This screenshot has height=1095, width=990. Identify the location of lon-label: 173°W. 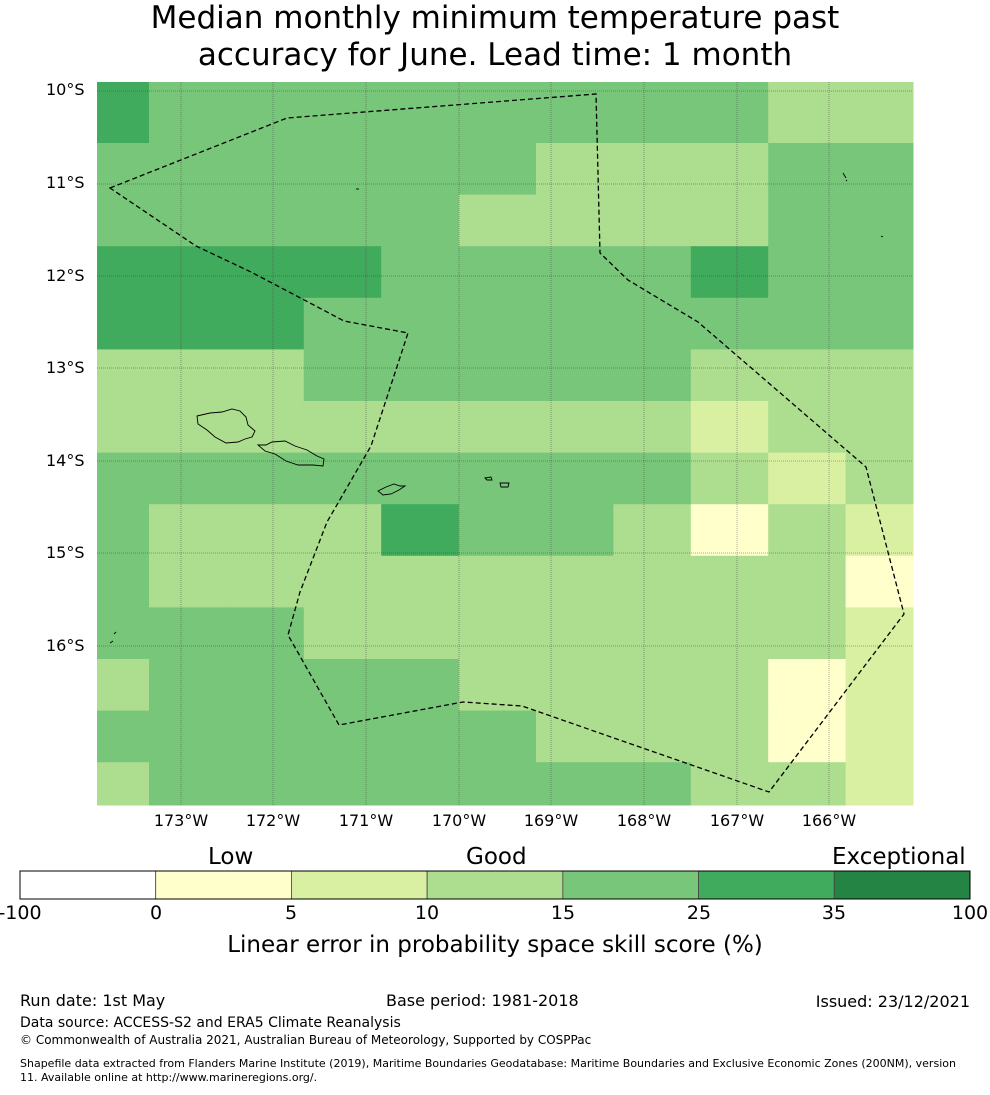
(181, 820).